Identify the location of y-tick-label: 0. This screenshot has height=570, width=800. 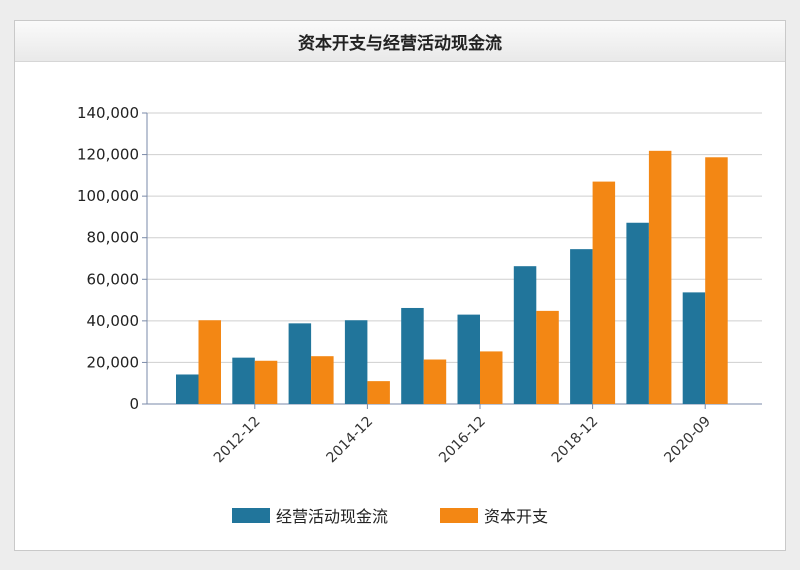
(134, 404).